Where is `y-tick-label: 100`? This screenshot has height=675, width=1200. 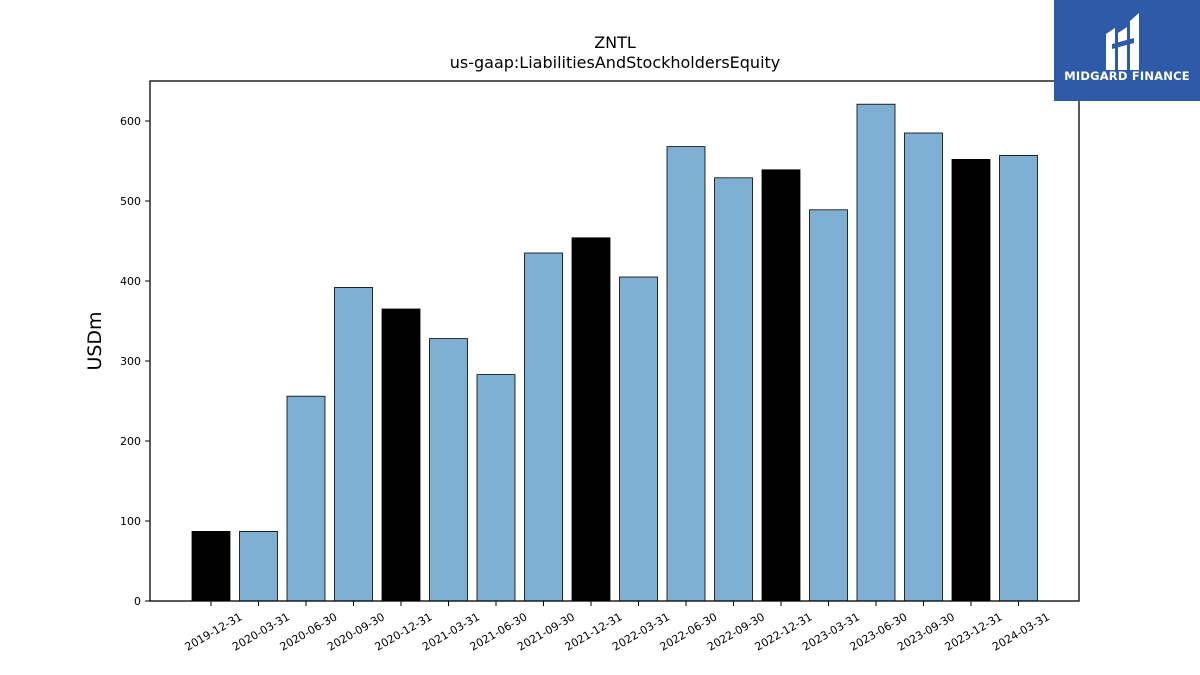
y-tick-label: 100 is located at coordinates (130, 521).